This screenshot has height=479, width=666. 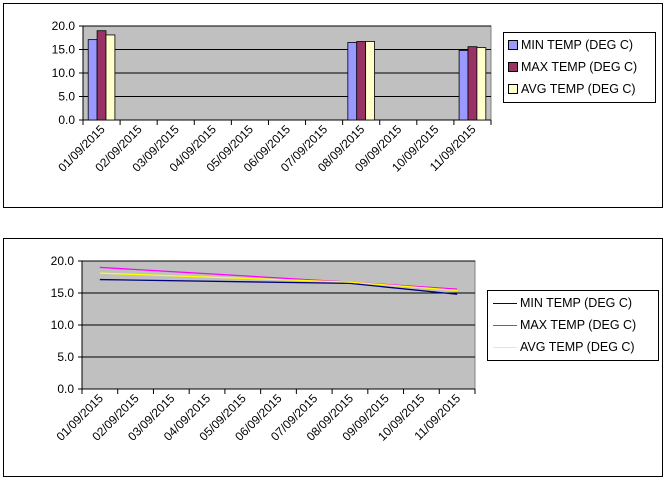 What do you see at coordinates (513, 45) in the screenshot?
I see `legend-swatch-min` at bounding box center [513, 45].